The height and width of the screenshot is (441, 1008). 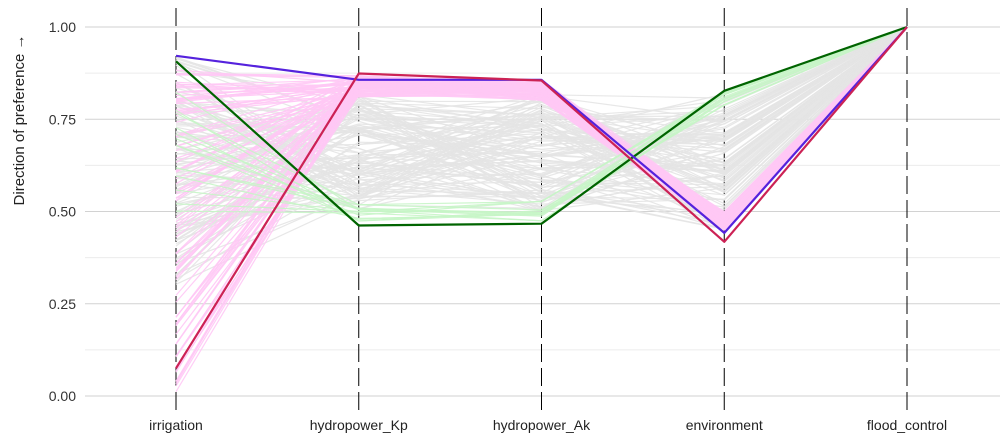 I want to click on x-category-label: irrigation, so click(x=176, y=425).